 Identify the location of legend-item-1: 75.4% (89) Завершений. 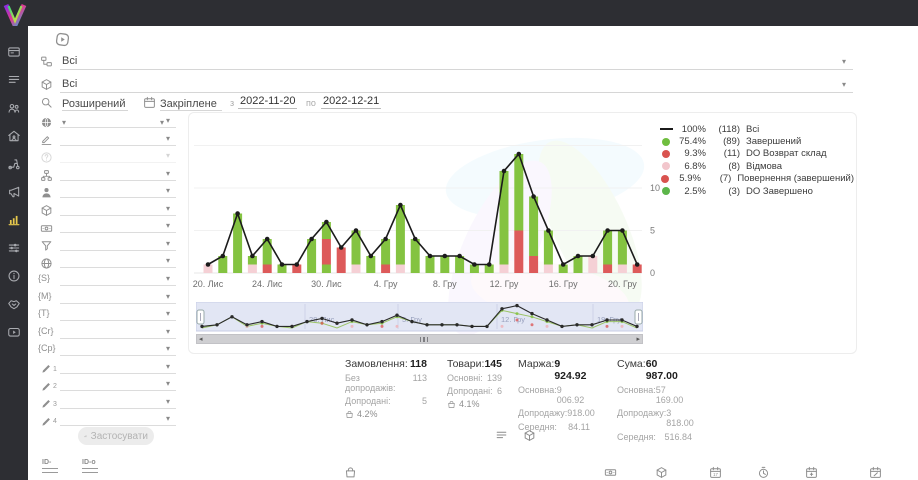
(756, 141).